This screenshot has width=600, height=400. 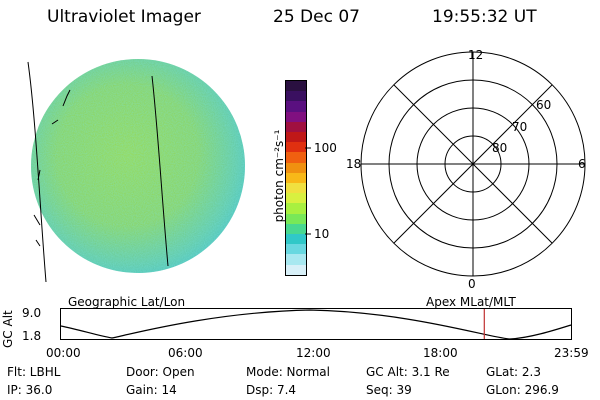 I want to click on dsp-info: Dsp: 7.4, so click(x=271, y=390).